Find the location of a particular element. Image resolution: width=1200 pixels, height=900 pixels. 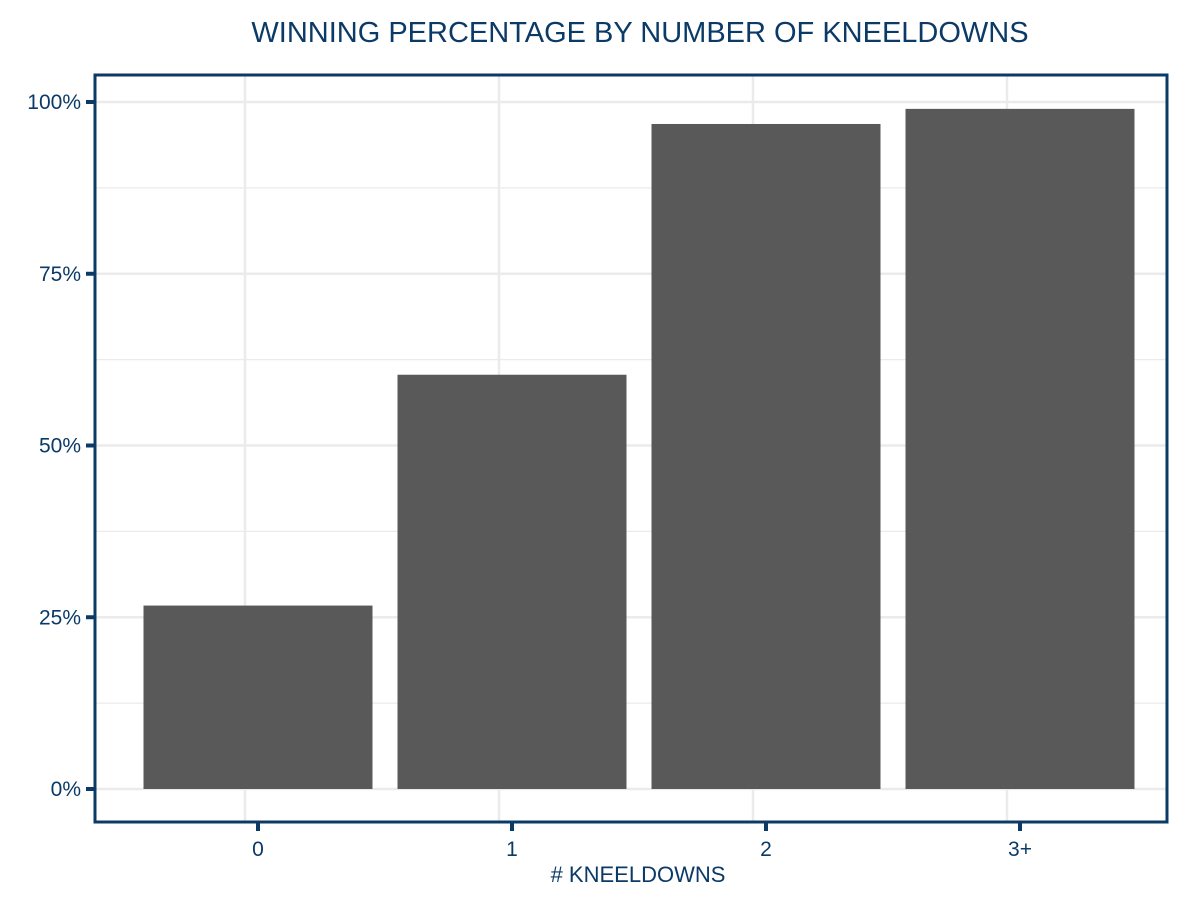

y-tick-label: 100% is located at coordinates (54, 102).